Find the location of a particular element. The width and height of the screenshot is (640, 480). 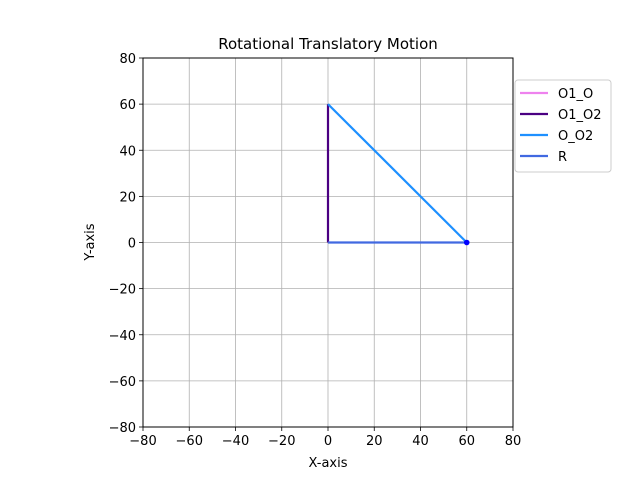

x-tick-label: −80 is located at coordinates (142, 441).